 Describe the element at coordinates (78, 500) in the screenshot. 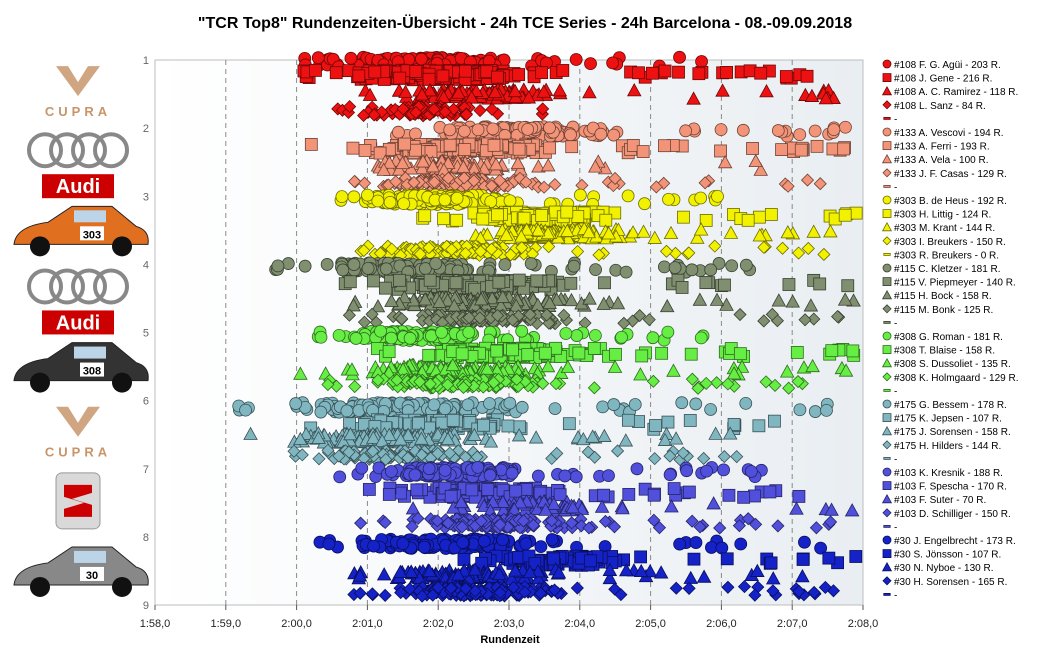

I see `seat-s` at that location.